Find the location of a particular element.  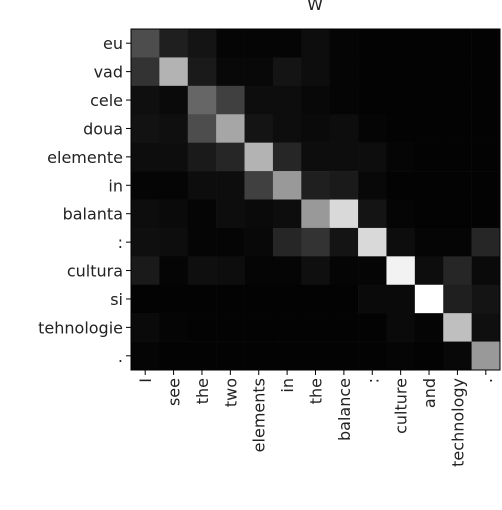

y-tick-label: . is located at coordinates (120, 356).